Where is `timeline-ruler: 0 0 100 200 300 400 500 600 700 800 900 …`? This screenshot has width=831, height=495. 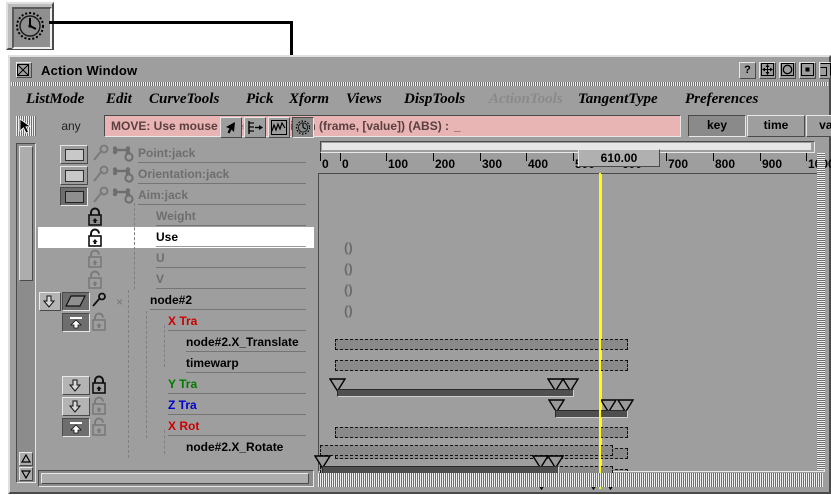 timeline-ruler: 0 0 100 200 300 400 500 600 700 800 900 … is located at coordinates (574, 161).